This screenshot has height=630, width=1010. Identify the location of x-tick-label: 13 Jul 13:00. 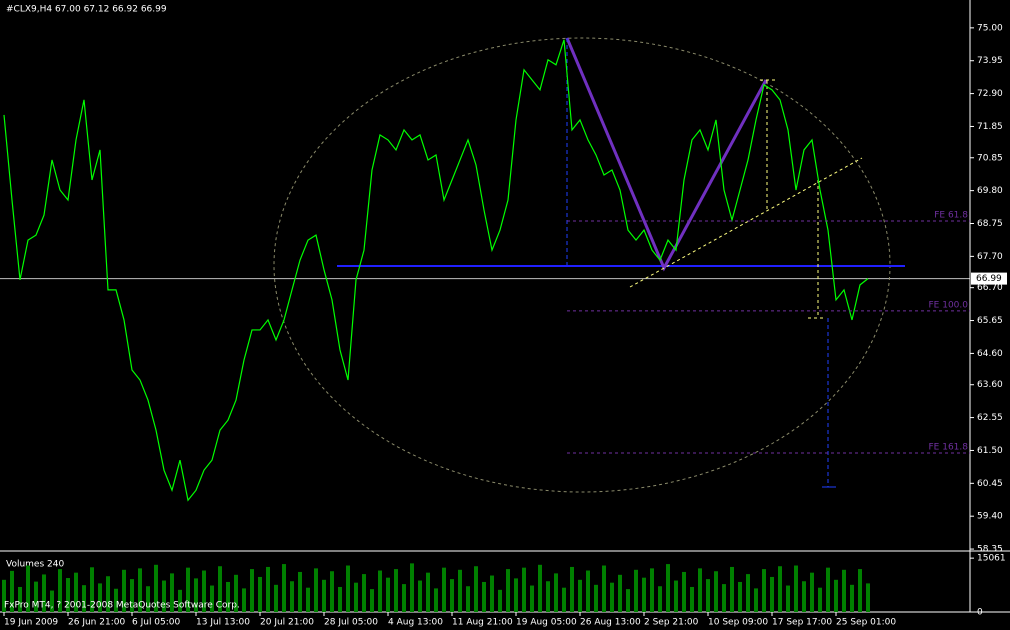
(223, 623).